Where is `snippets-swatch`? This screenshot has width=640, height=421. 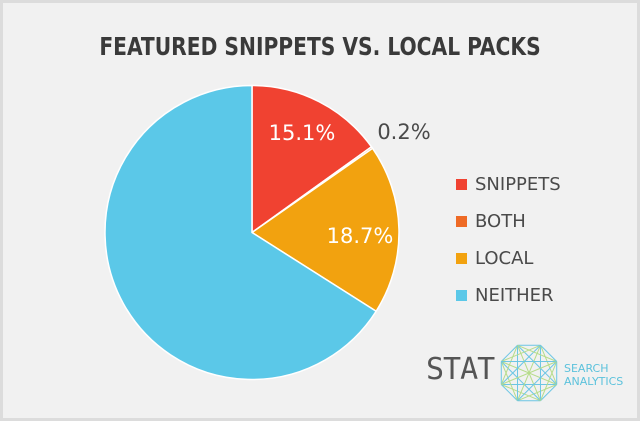
snippets-swatch is located at coordinates (461, 184).